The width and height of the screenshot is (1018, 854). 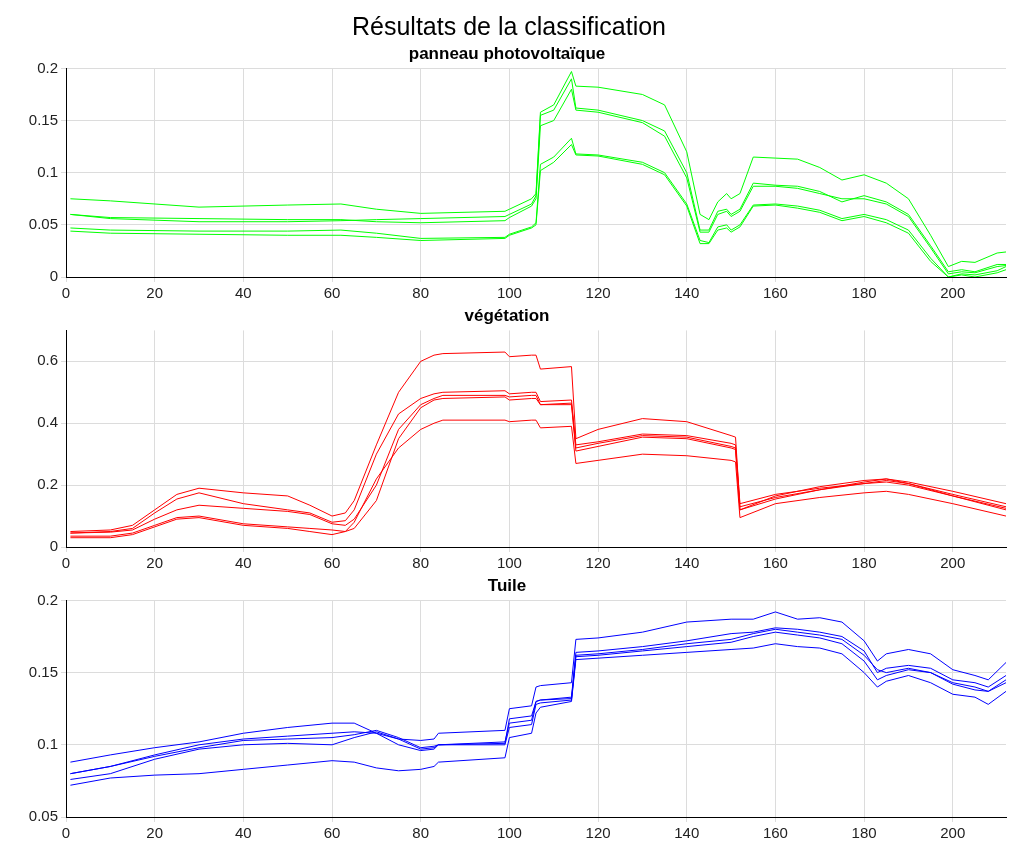 I want to click on chart-title: végétation, so click(x=507, y=315).